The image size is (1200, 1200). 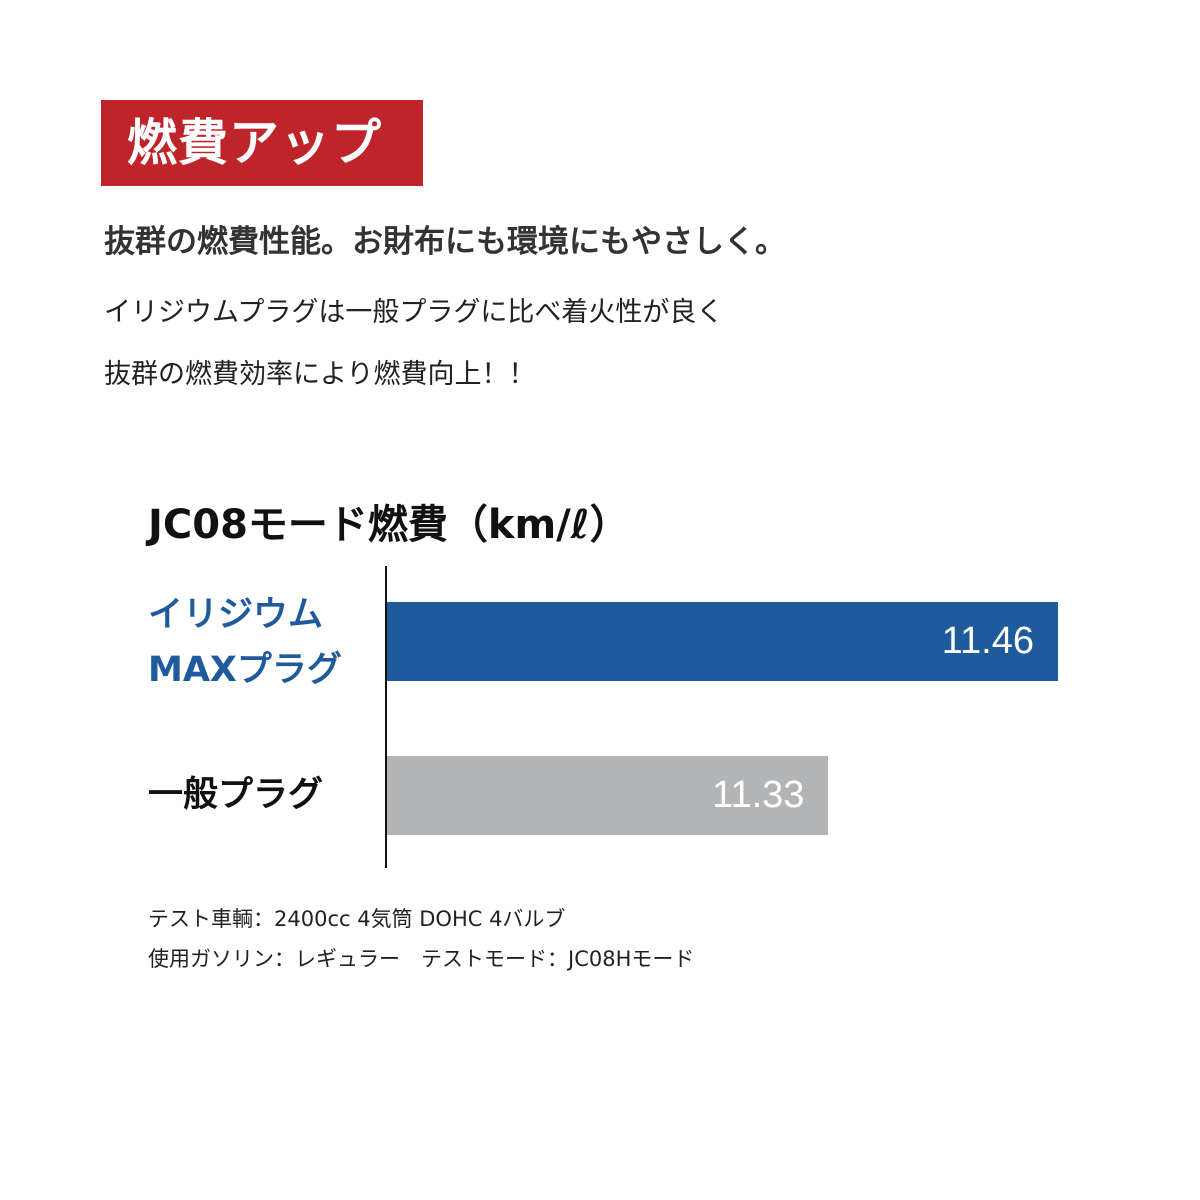 I want to click on category-label-iridium: イリジウム MAXプラグ, so click(x=245, y=643).